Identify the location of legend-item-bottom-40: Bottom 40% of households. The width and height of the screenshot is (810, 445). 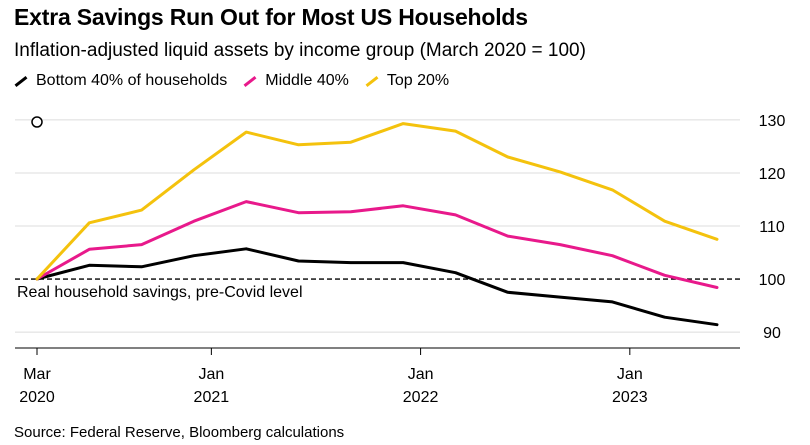
(120, 81).